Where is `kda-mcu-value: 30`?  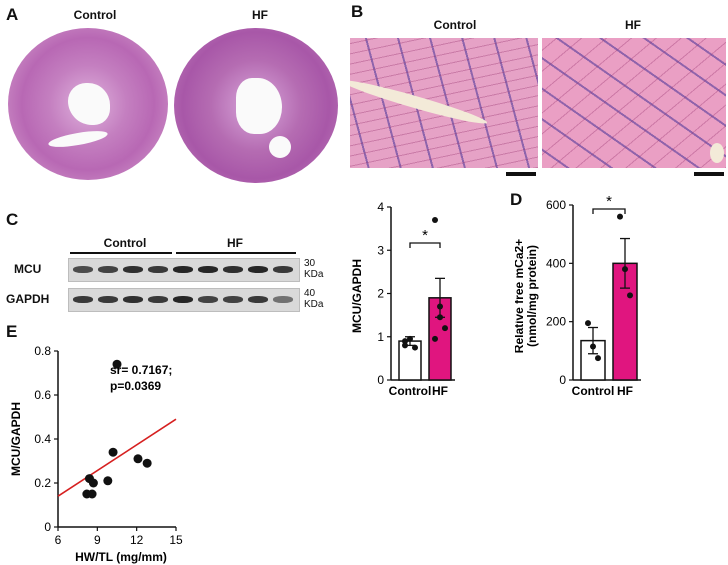 kda-mcu-value: 30 is located at coordinates (310, 263).